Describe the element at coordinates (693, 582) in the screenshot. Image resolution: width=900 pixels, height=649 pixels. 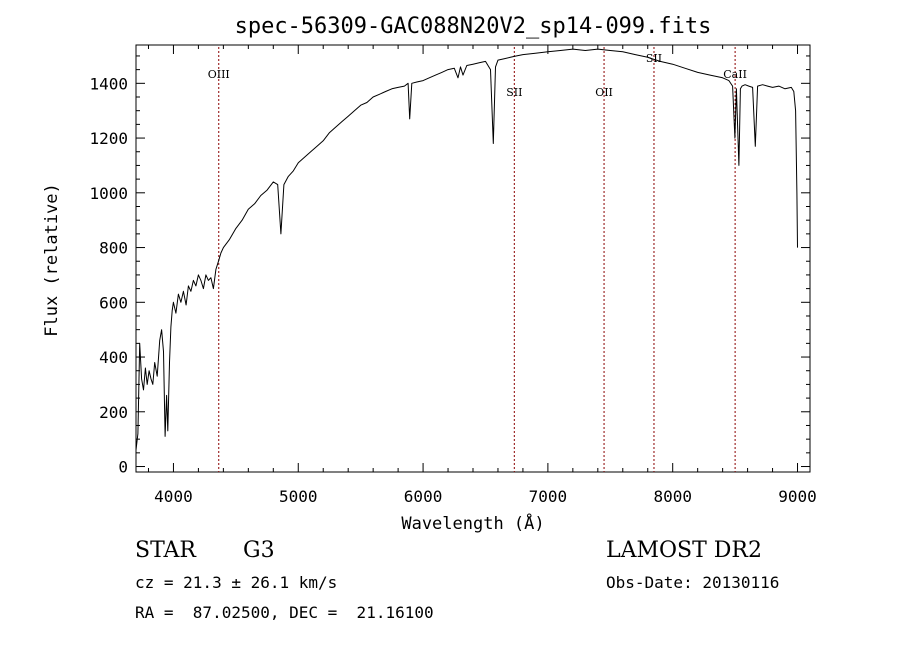
I see `observation-date: Obs-Date: 20130116` at that location.